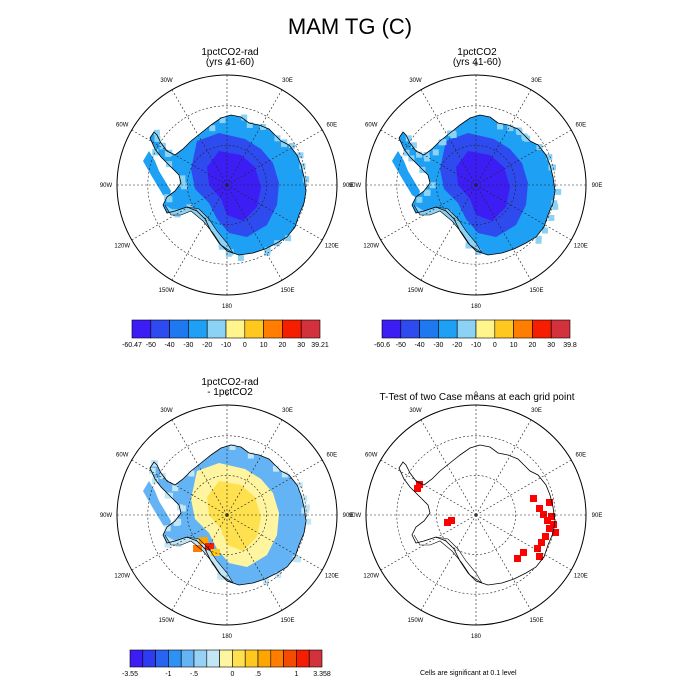  Describe the element at coordinates (166, 81) in the screenshot. I see `longitude-label: 30W` at that location.